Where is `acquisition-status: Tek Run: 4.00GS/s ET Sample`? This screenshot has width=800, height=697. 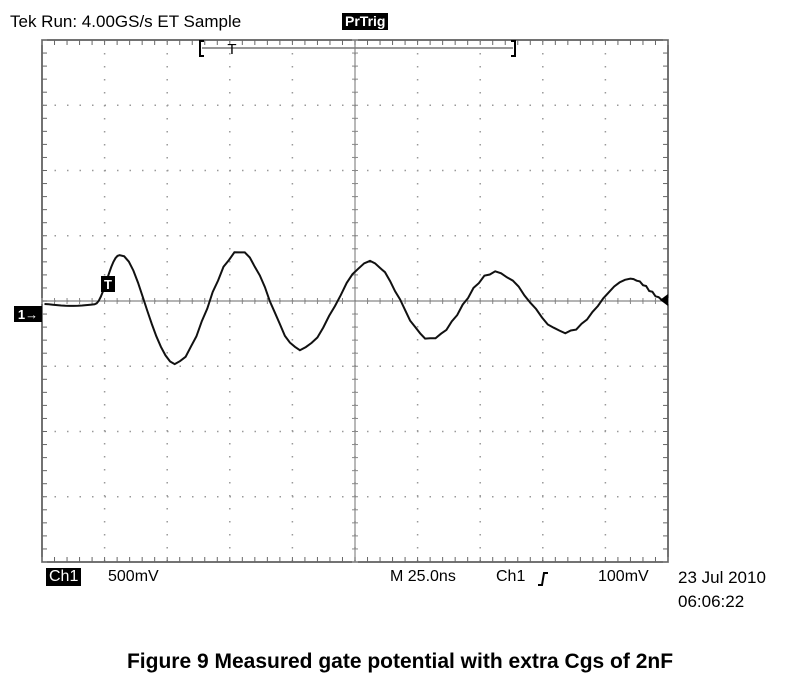 acquisition-status: Tek Run: 4.00GS/s ET Sample is located at coordinates (126, 21).